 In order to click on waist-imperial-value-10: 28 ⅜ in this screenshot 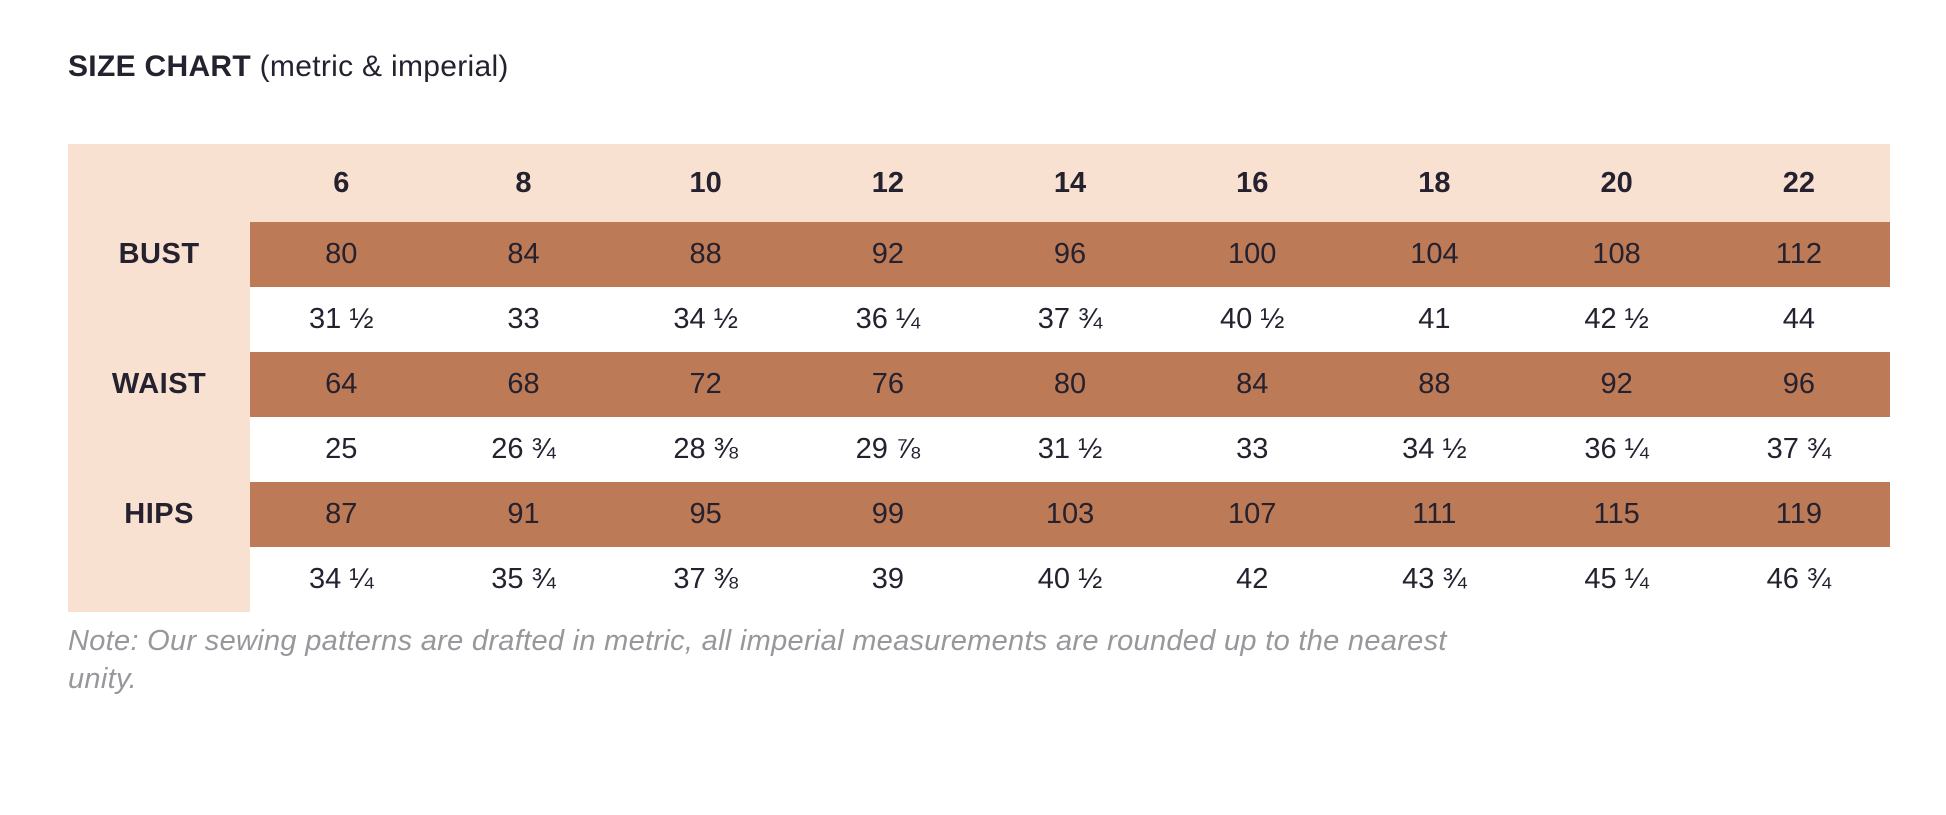, I will do `click(705, 449)`.